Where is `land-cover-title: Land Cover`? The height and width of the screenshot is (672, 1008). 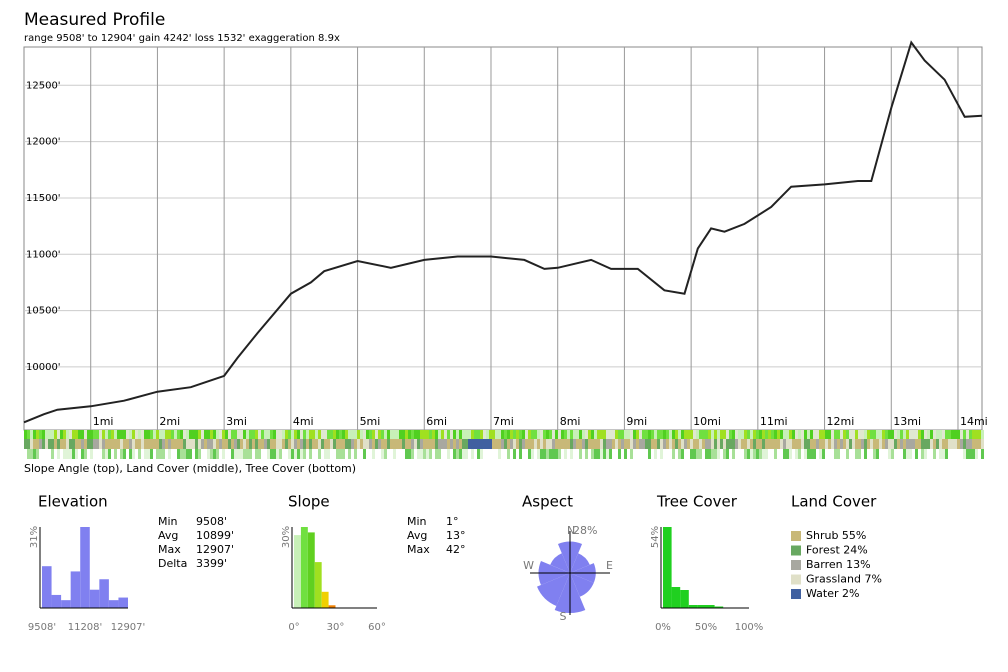
land-cover-title: Land Cover is located at coordinates (834, 502).